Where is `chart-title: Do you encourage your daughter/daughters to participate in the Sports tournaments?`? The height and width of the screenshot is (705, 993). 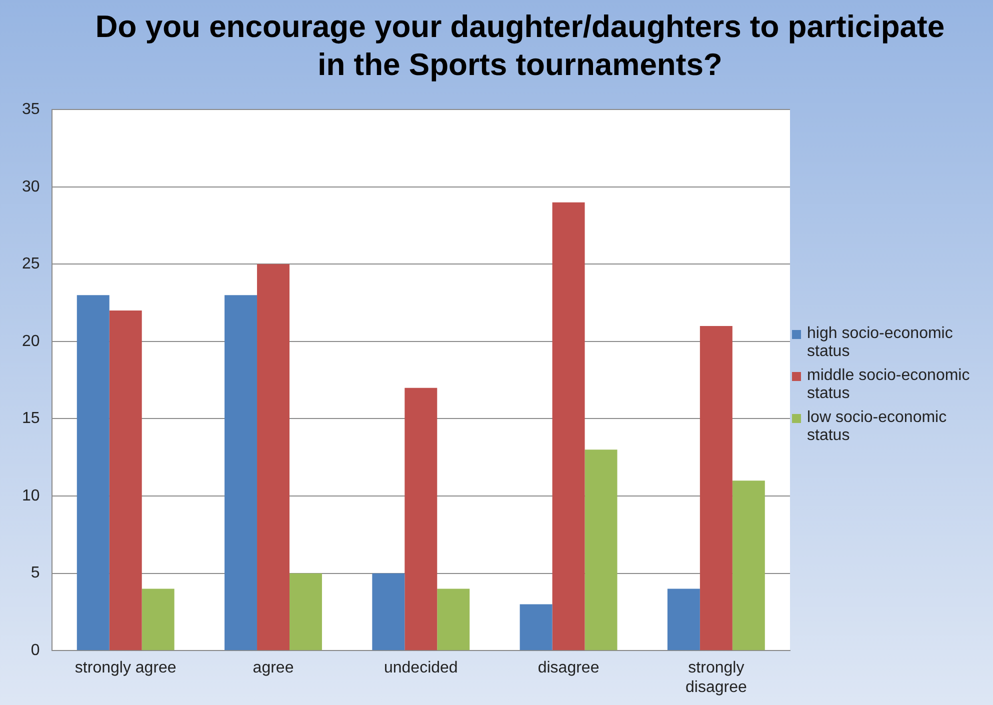 chart-title: Do you encourage your daughter/daughters to participate in the Sports tournaments? is located at coordinates (520, 46).